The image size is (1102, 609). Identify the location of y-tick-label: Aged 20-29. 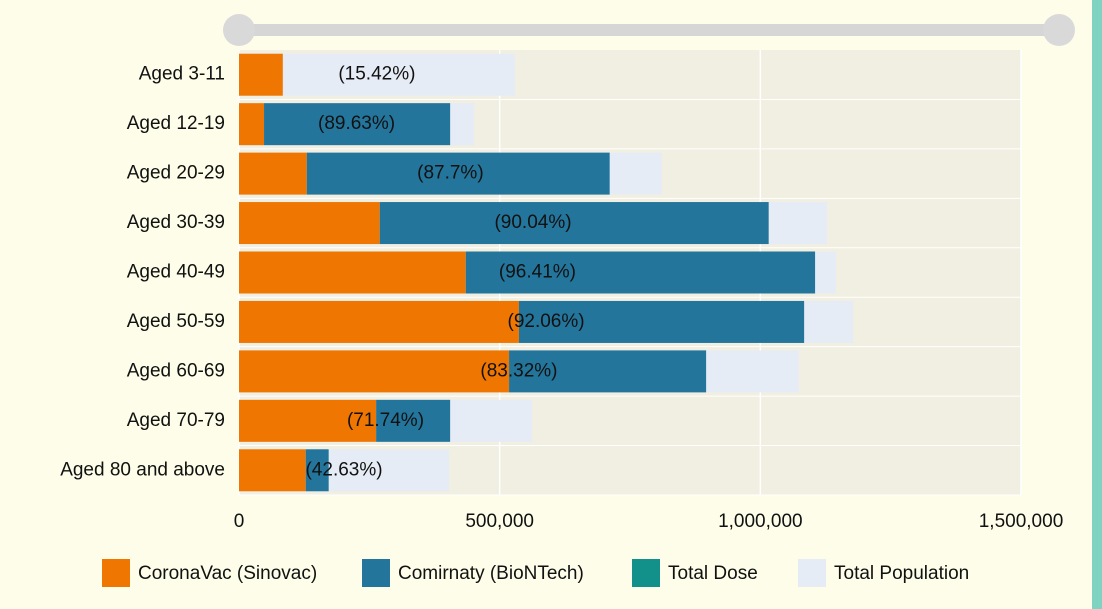
(176, 173).